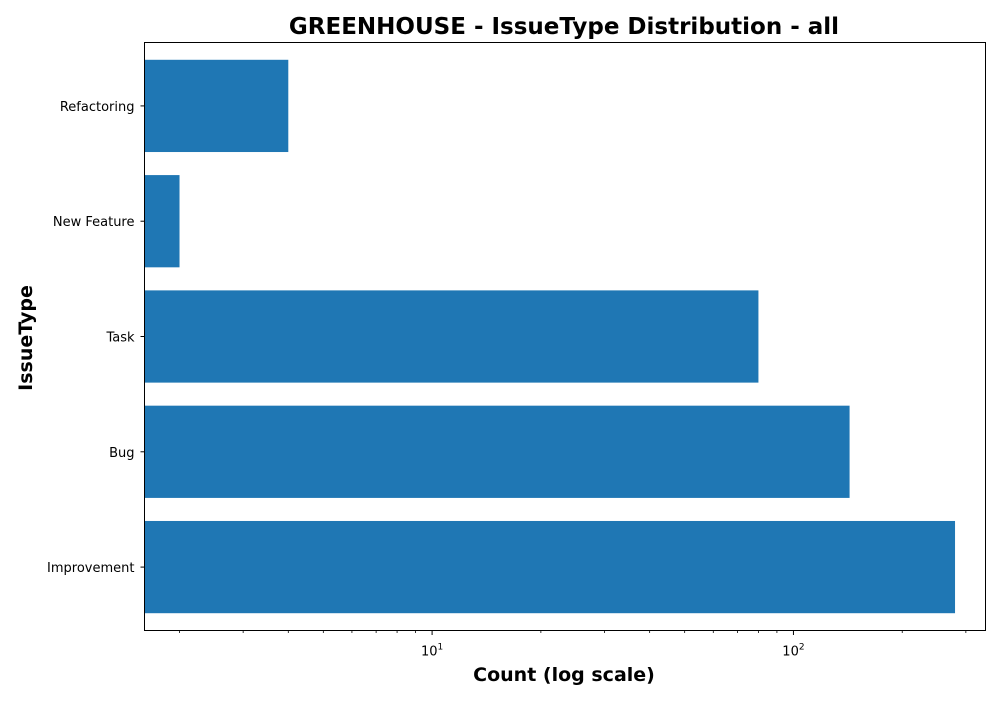 This screenshot has width=1000, height=705. What do you see at coordinates (550, 567) in the screenshot?
I see `bar-improvement` at bounding box center [550, 567].